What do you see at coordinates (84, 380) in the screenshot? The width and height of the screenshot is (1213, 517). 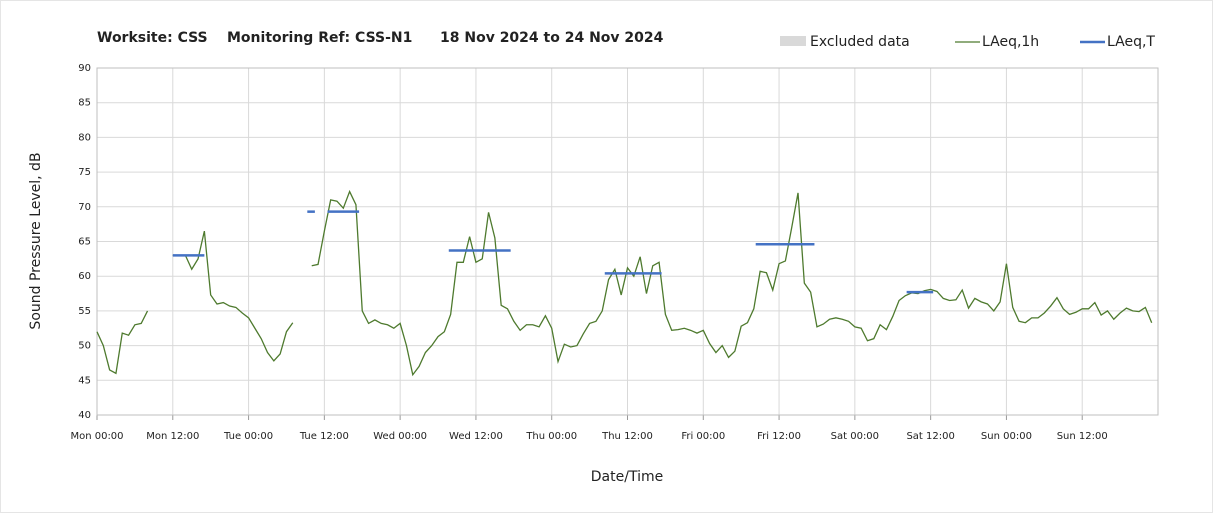 I see `y-tick-label: 45` at bounding box center [84, 380].